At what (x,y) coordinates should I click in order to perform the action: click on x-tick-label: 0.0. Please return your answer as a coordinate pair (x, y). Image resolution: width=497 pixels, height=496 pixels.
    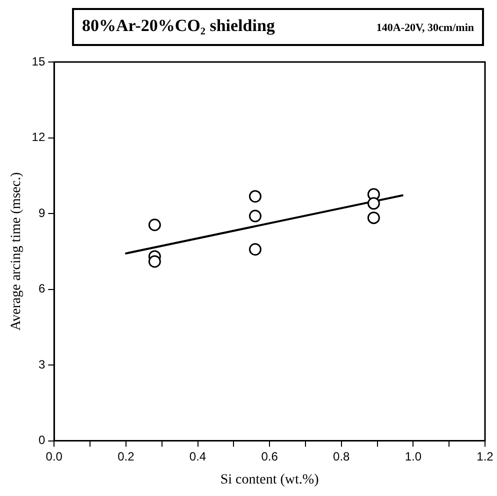
    Looking at the image, I should click on (54, 456).